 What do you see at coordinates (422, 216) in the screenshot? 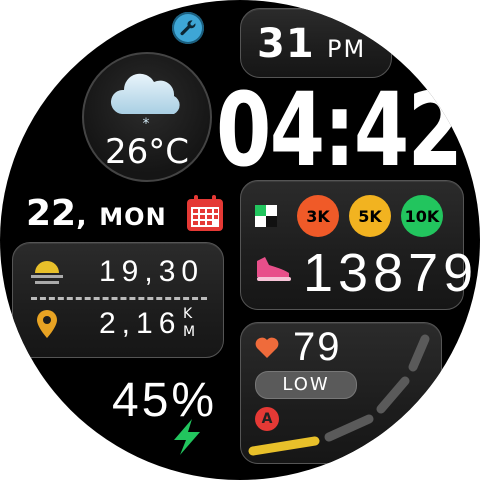
I see `goal-10k-badge: 10K` at bounding box center [422, 216].